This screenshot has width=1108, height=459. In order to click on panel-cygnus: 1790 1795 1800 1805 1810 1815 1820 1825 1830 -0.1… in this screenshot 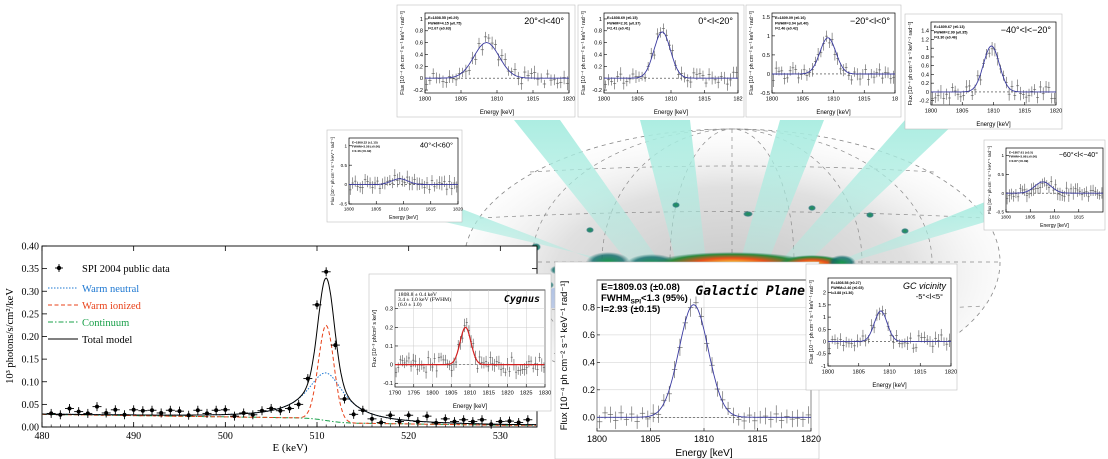, I will do `click(460, 342)`.